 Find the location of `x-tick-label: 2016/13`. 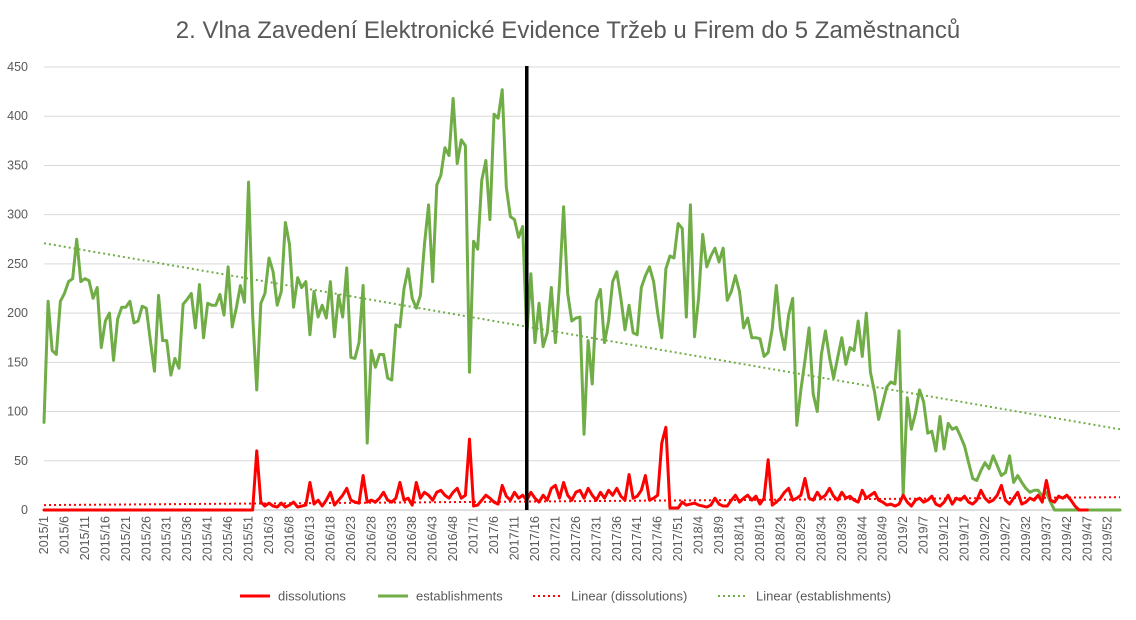

x-tick-label: 2016/13 is located at coordinates (310, 538).